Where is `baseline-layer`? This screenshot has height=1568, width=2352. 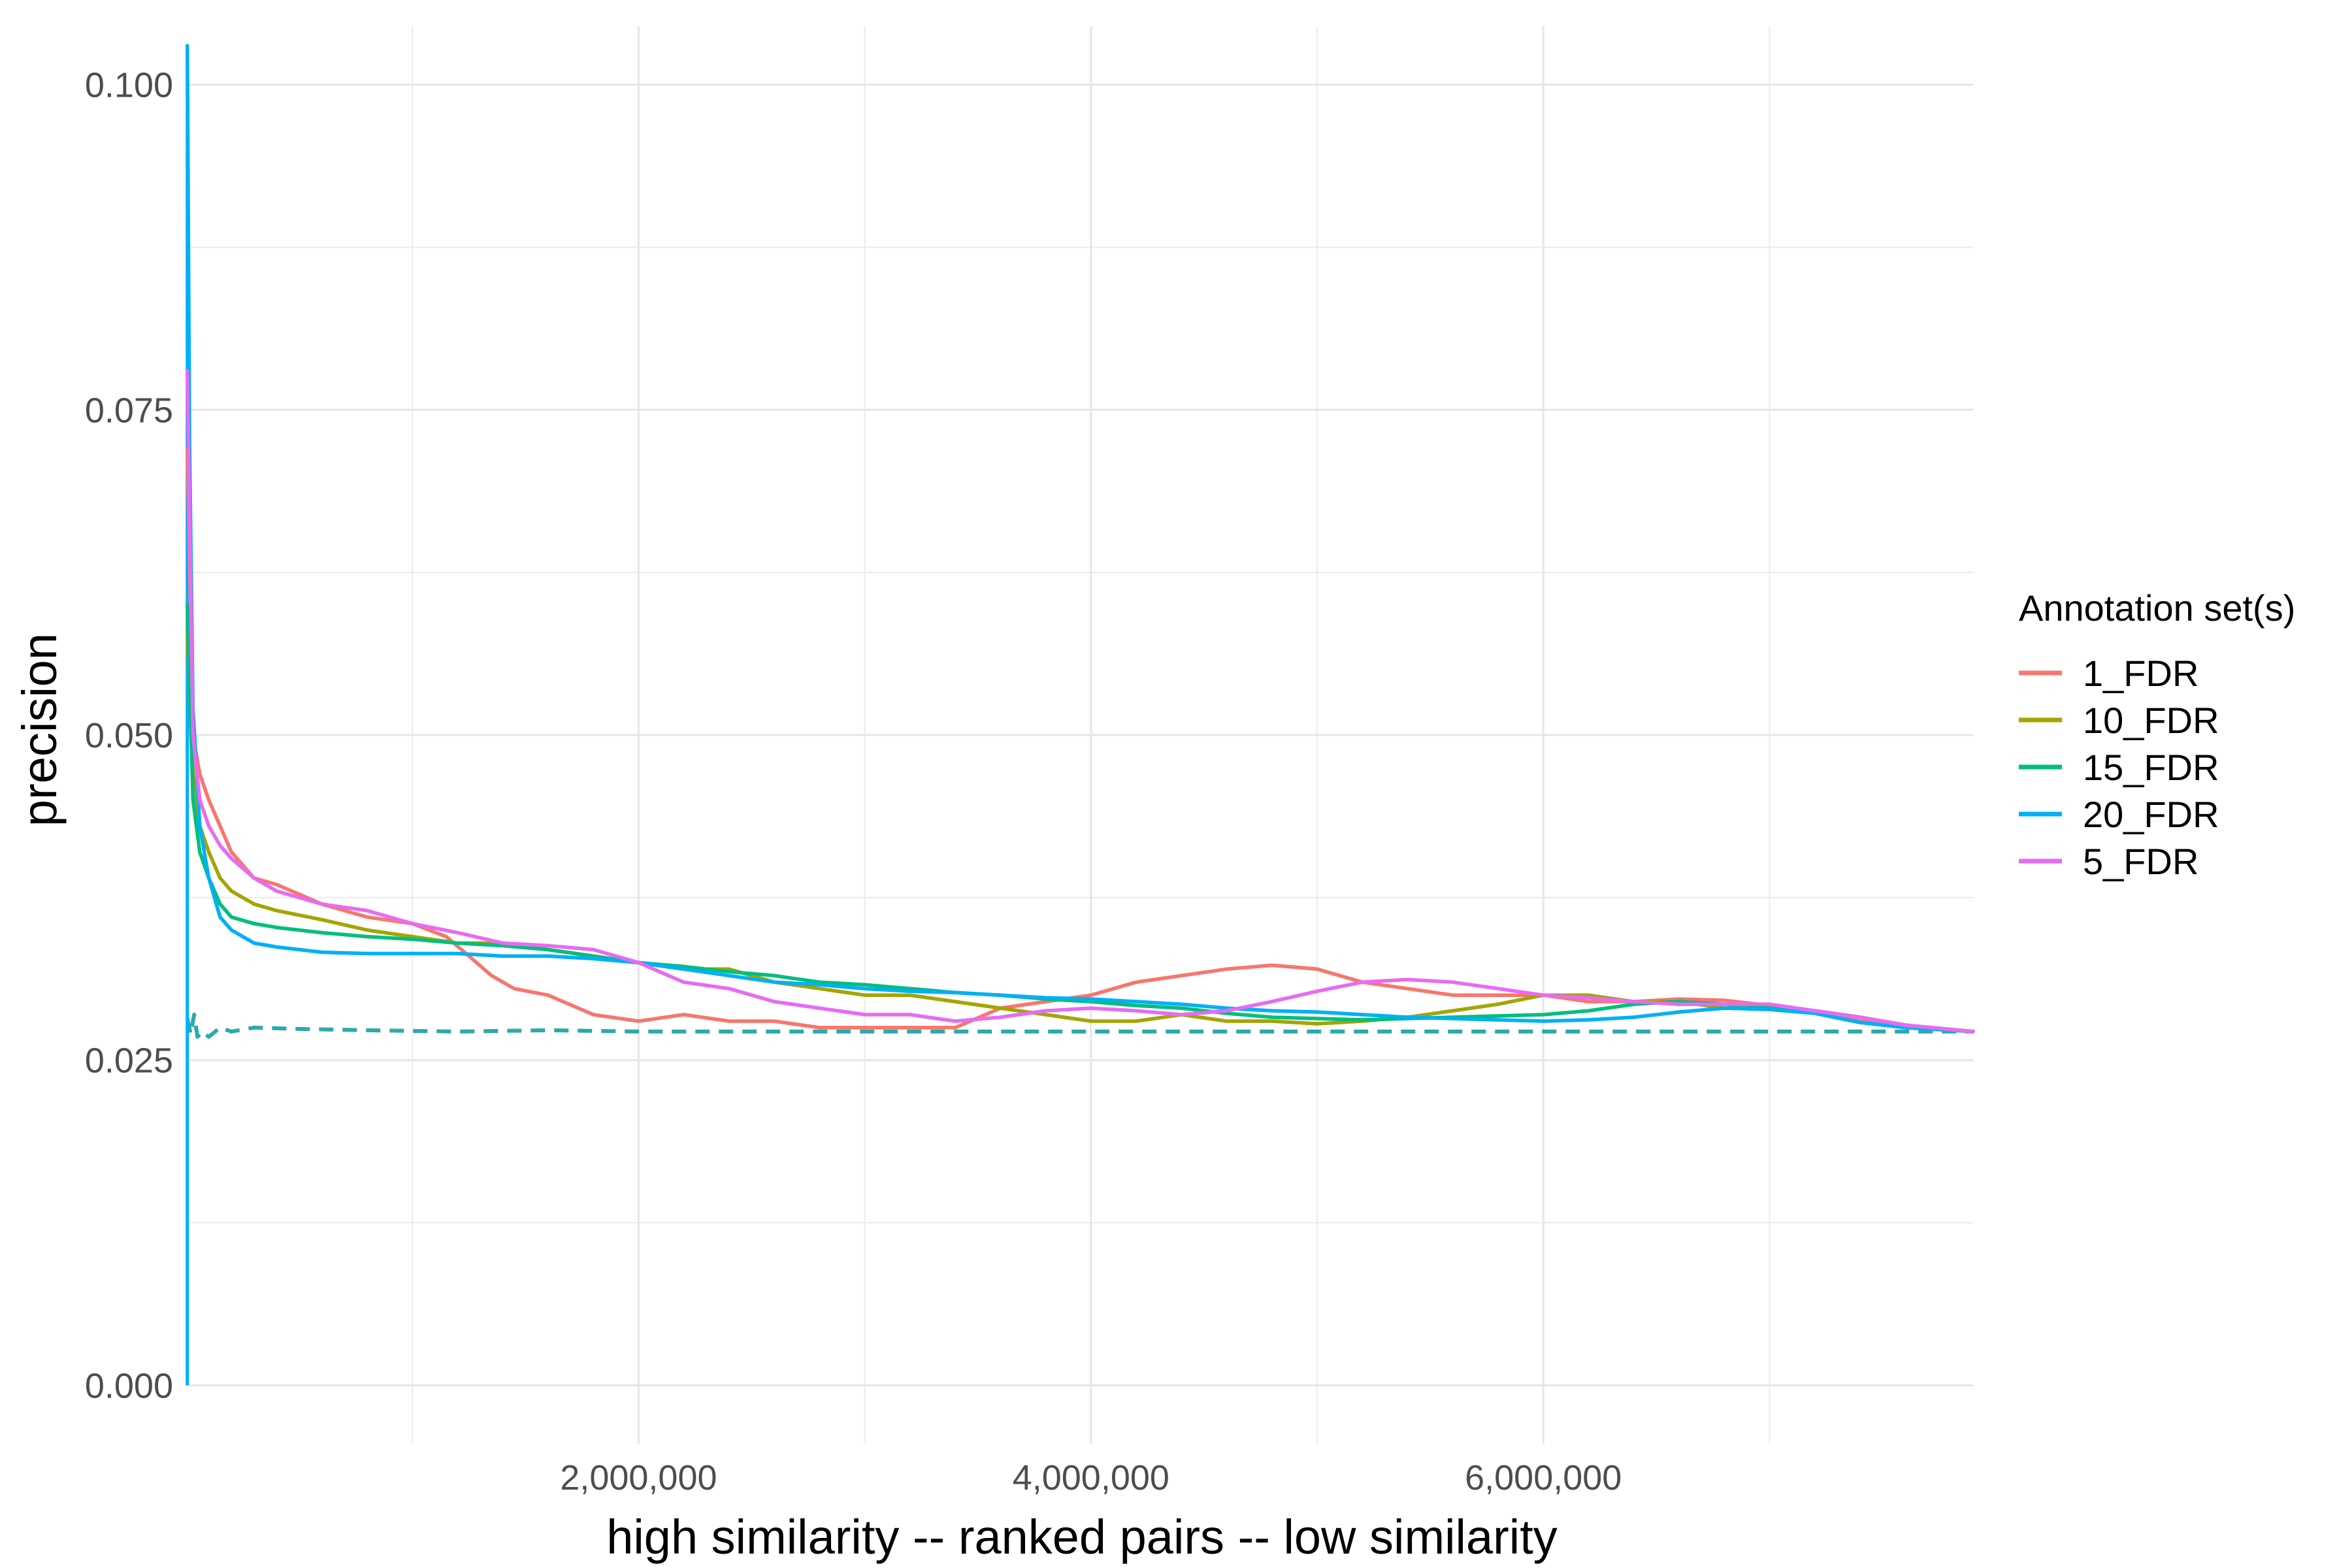 baseline-layer is located at coordinates (1079, 1026).